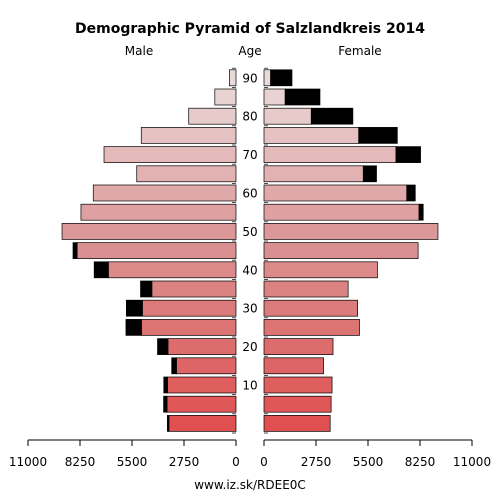  I want to click on age-tick-label: 10, so click(249, 386).